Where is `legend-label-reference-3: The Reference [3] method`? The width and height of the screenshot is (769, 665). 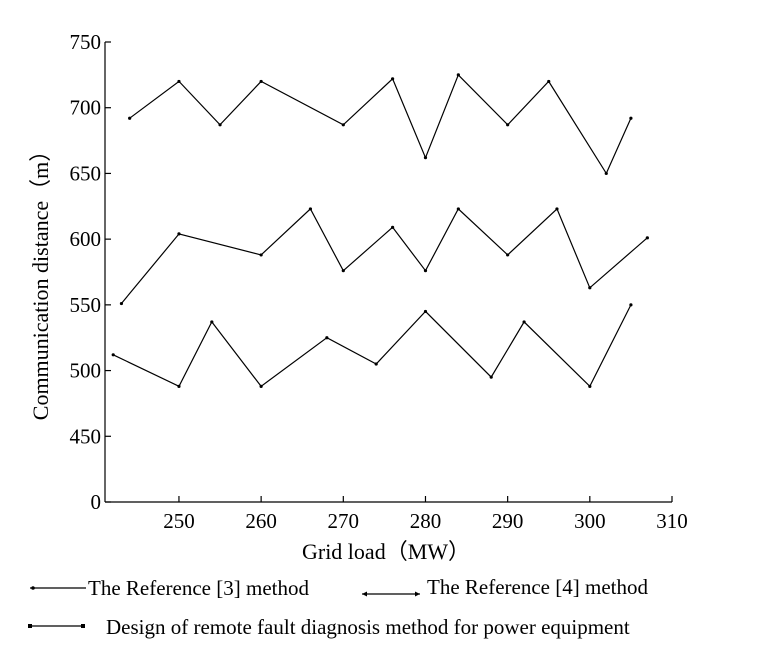
legend-label-reference-3: The Reference [3] method is located at coordinates (198, 588).